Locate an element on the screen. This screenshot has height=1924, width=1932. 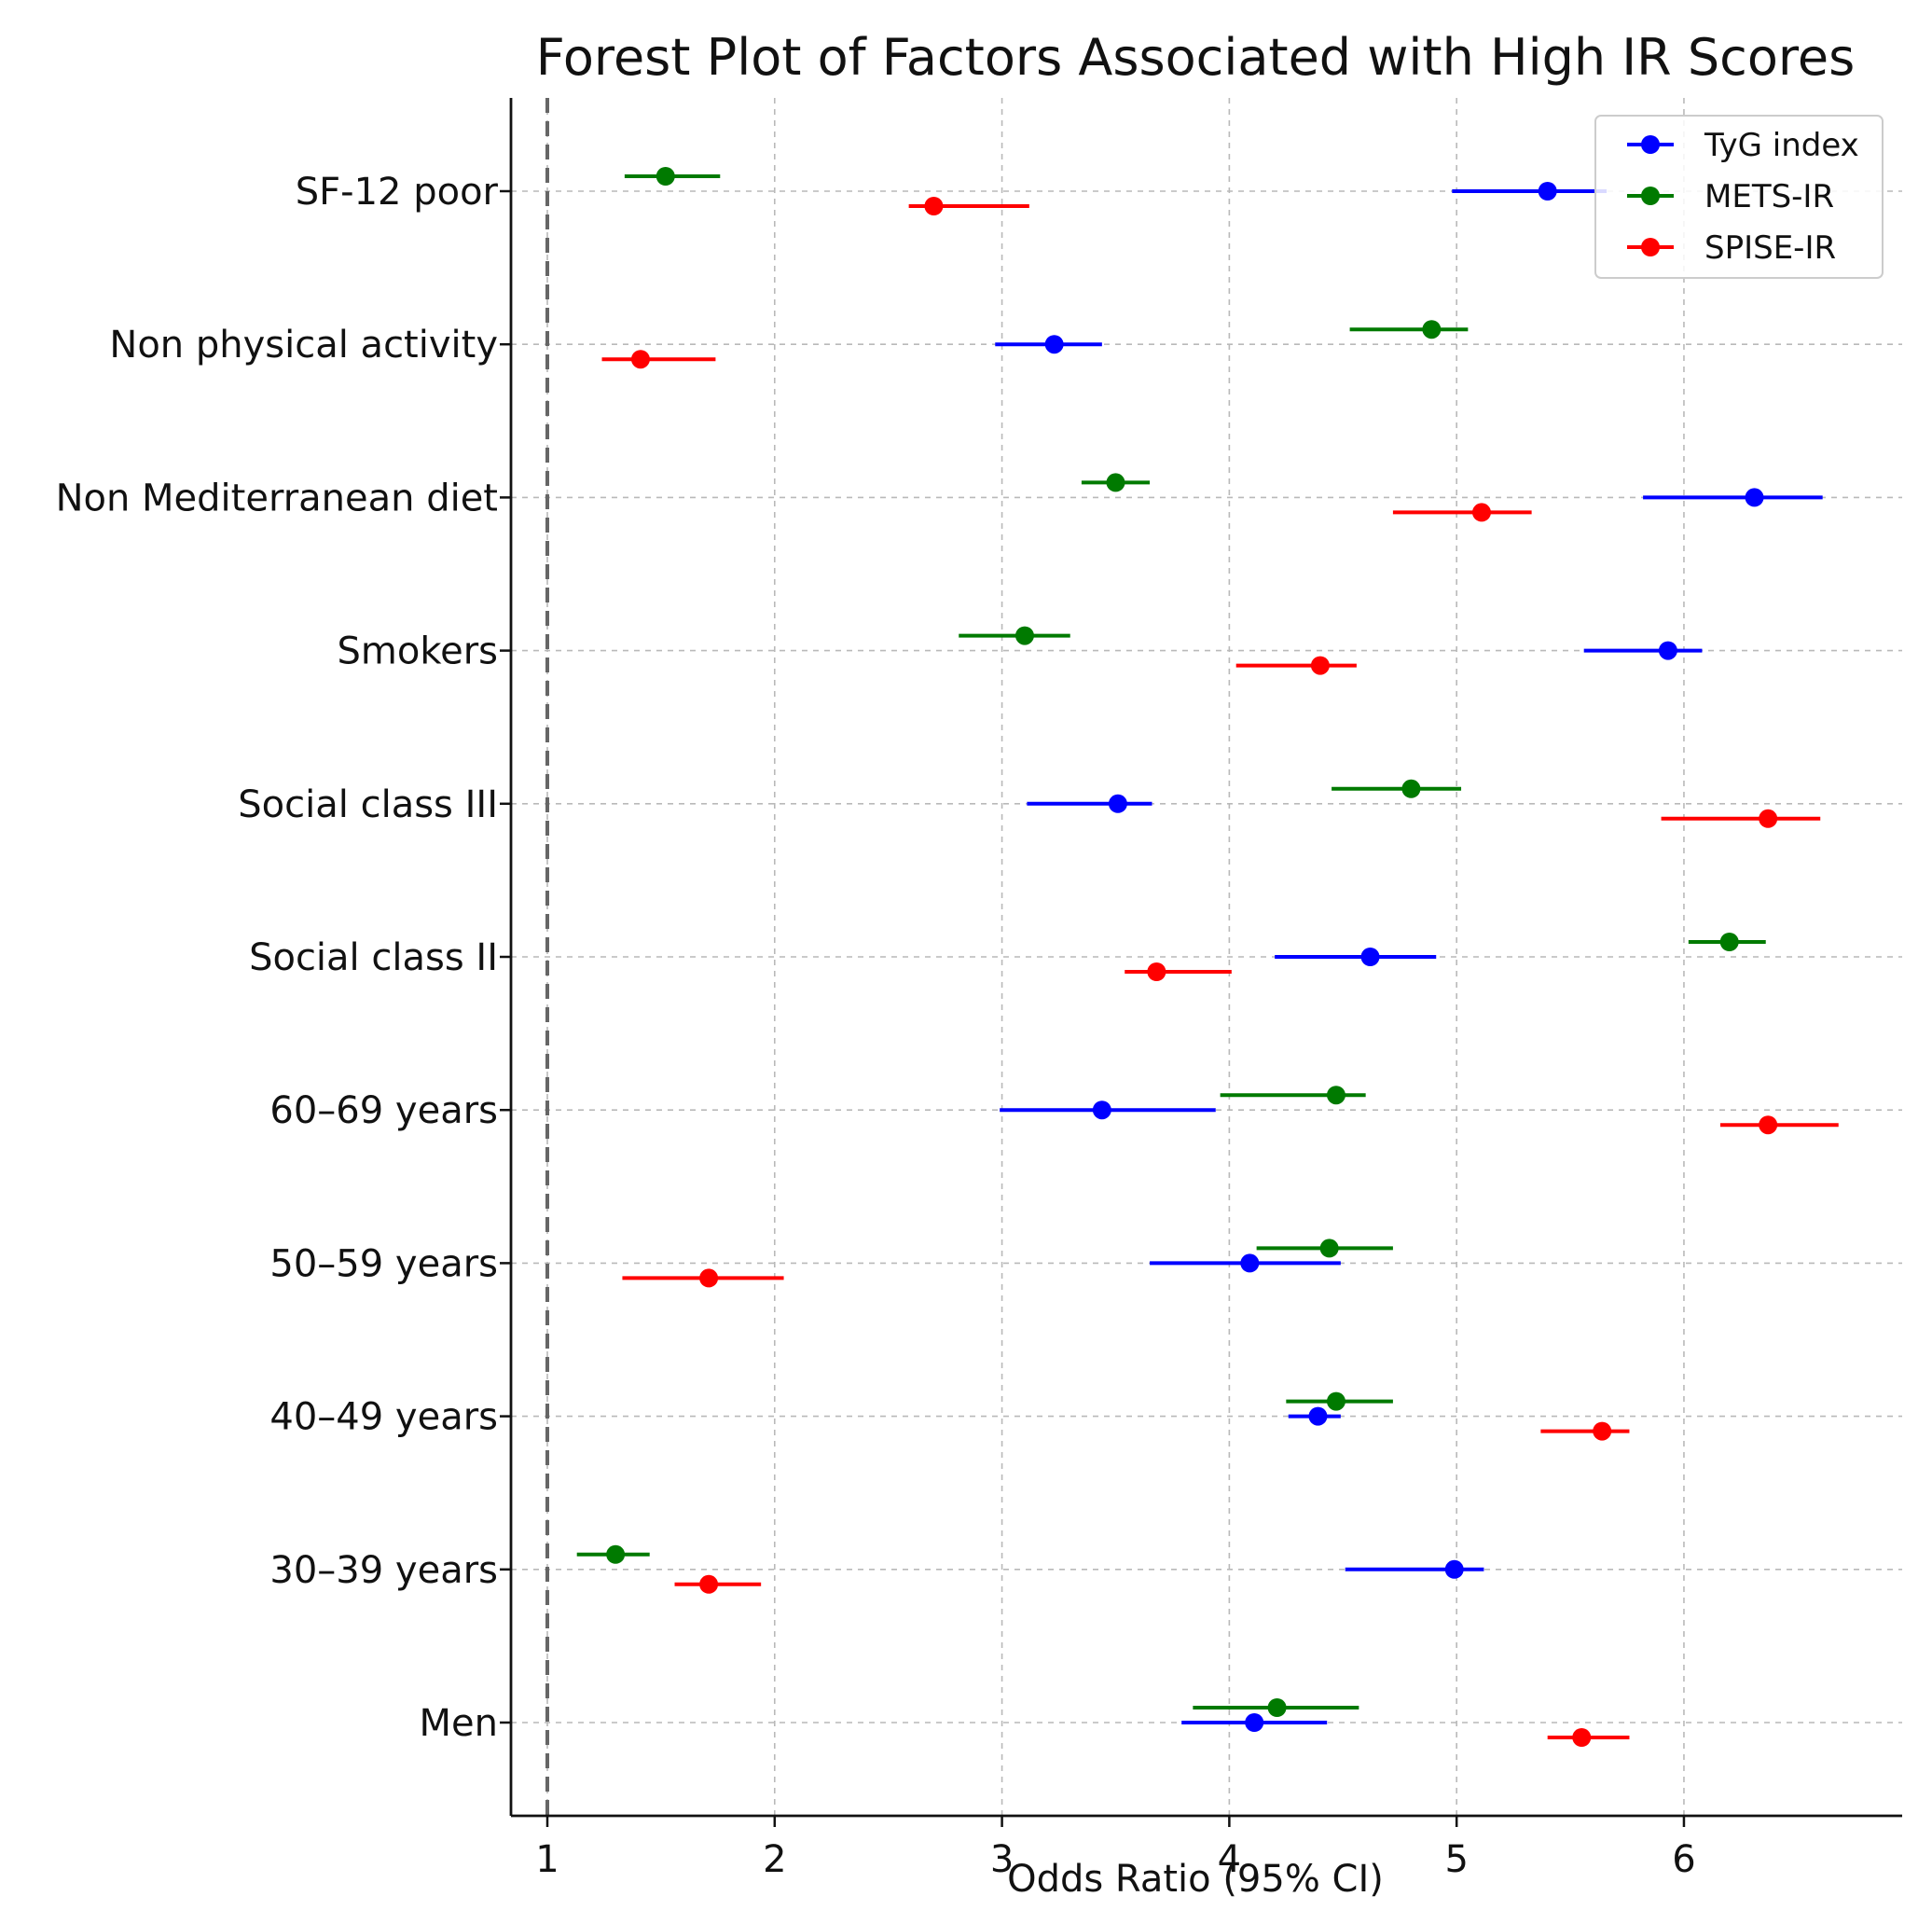
y-label-men: Men is located at coordinates (459, 1724).